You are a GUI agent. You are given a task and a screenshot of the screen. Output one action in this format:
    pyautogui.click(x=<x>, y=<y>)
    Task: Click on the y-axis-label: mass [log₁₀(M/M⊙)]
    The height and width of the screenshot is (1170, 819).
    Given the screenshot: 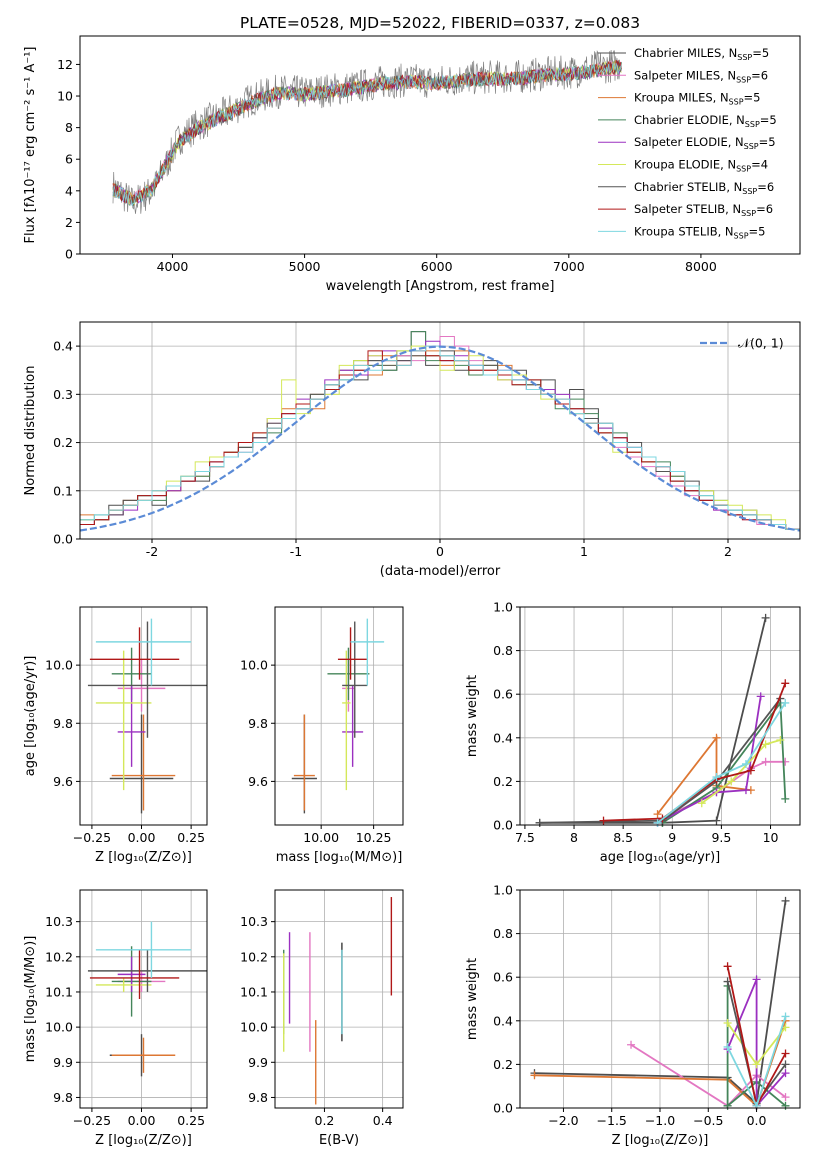 What is the action you would take?
    pyautogui.click(x=30, y=999)
    